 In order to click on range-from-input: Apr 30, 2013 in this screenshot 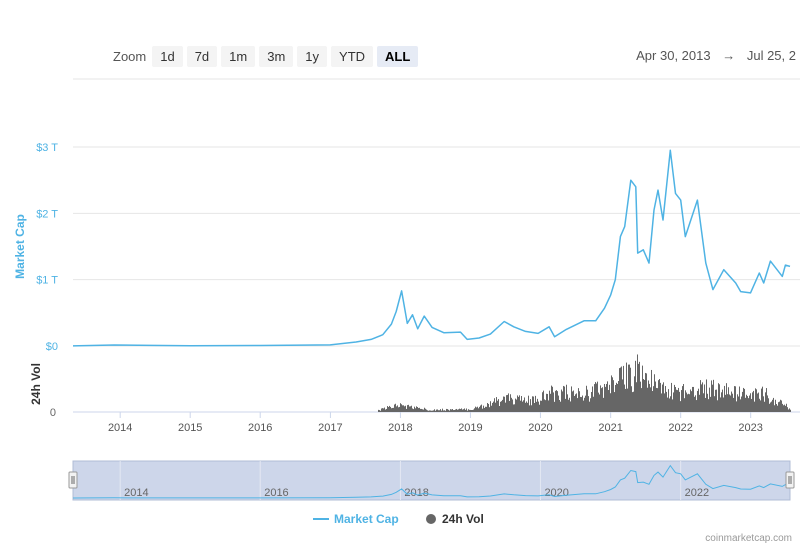, I will do `click(673, 55)`.